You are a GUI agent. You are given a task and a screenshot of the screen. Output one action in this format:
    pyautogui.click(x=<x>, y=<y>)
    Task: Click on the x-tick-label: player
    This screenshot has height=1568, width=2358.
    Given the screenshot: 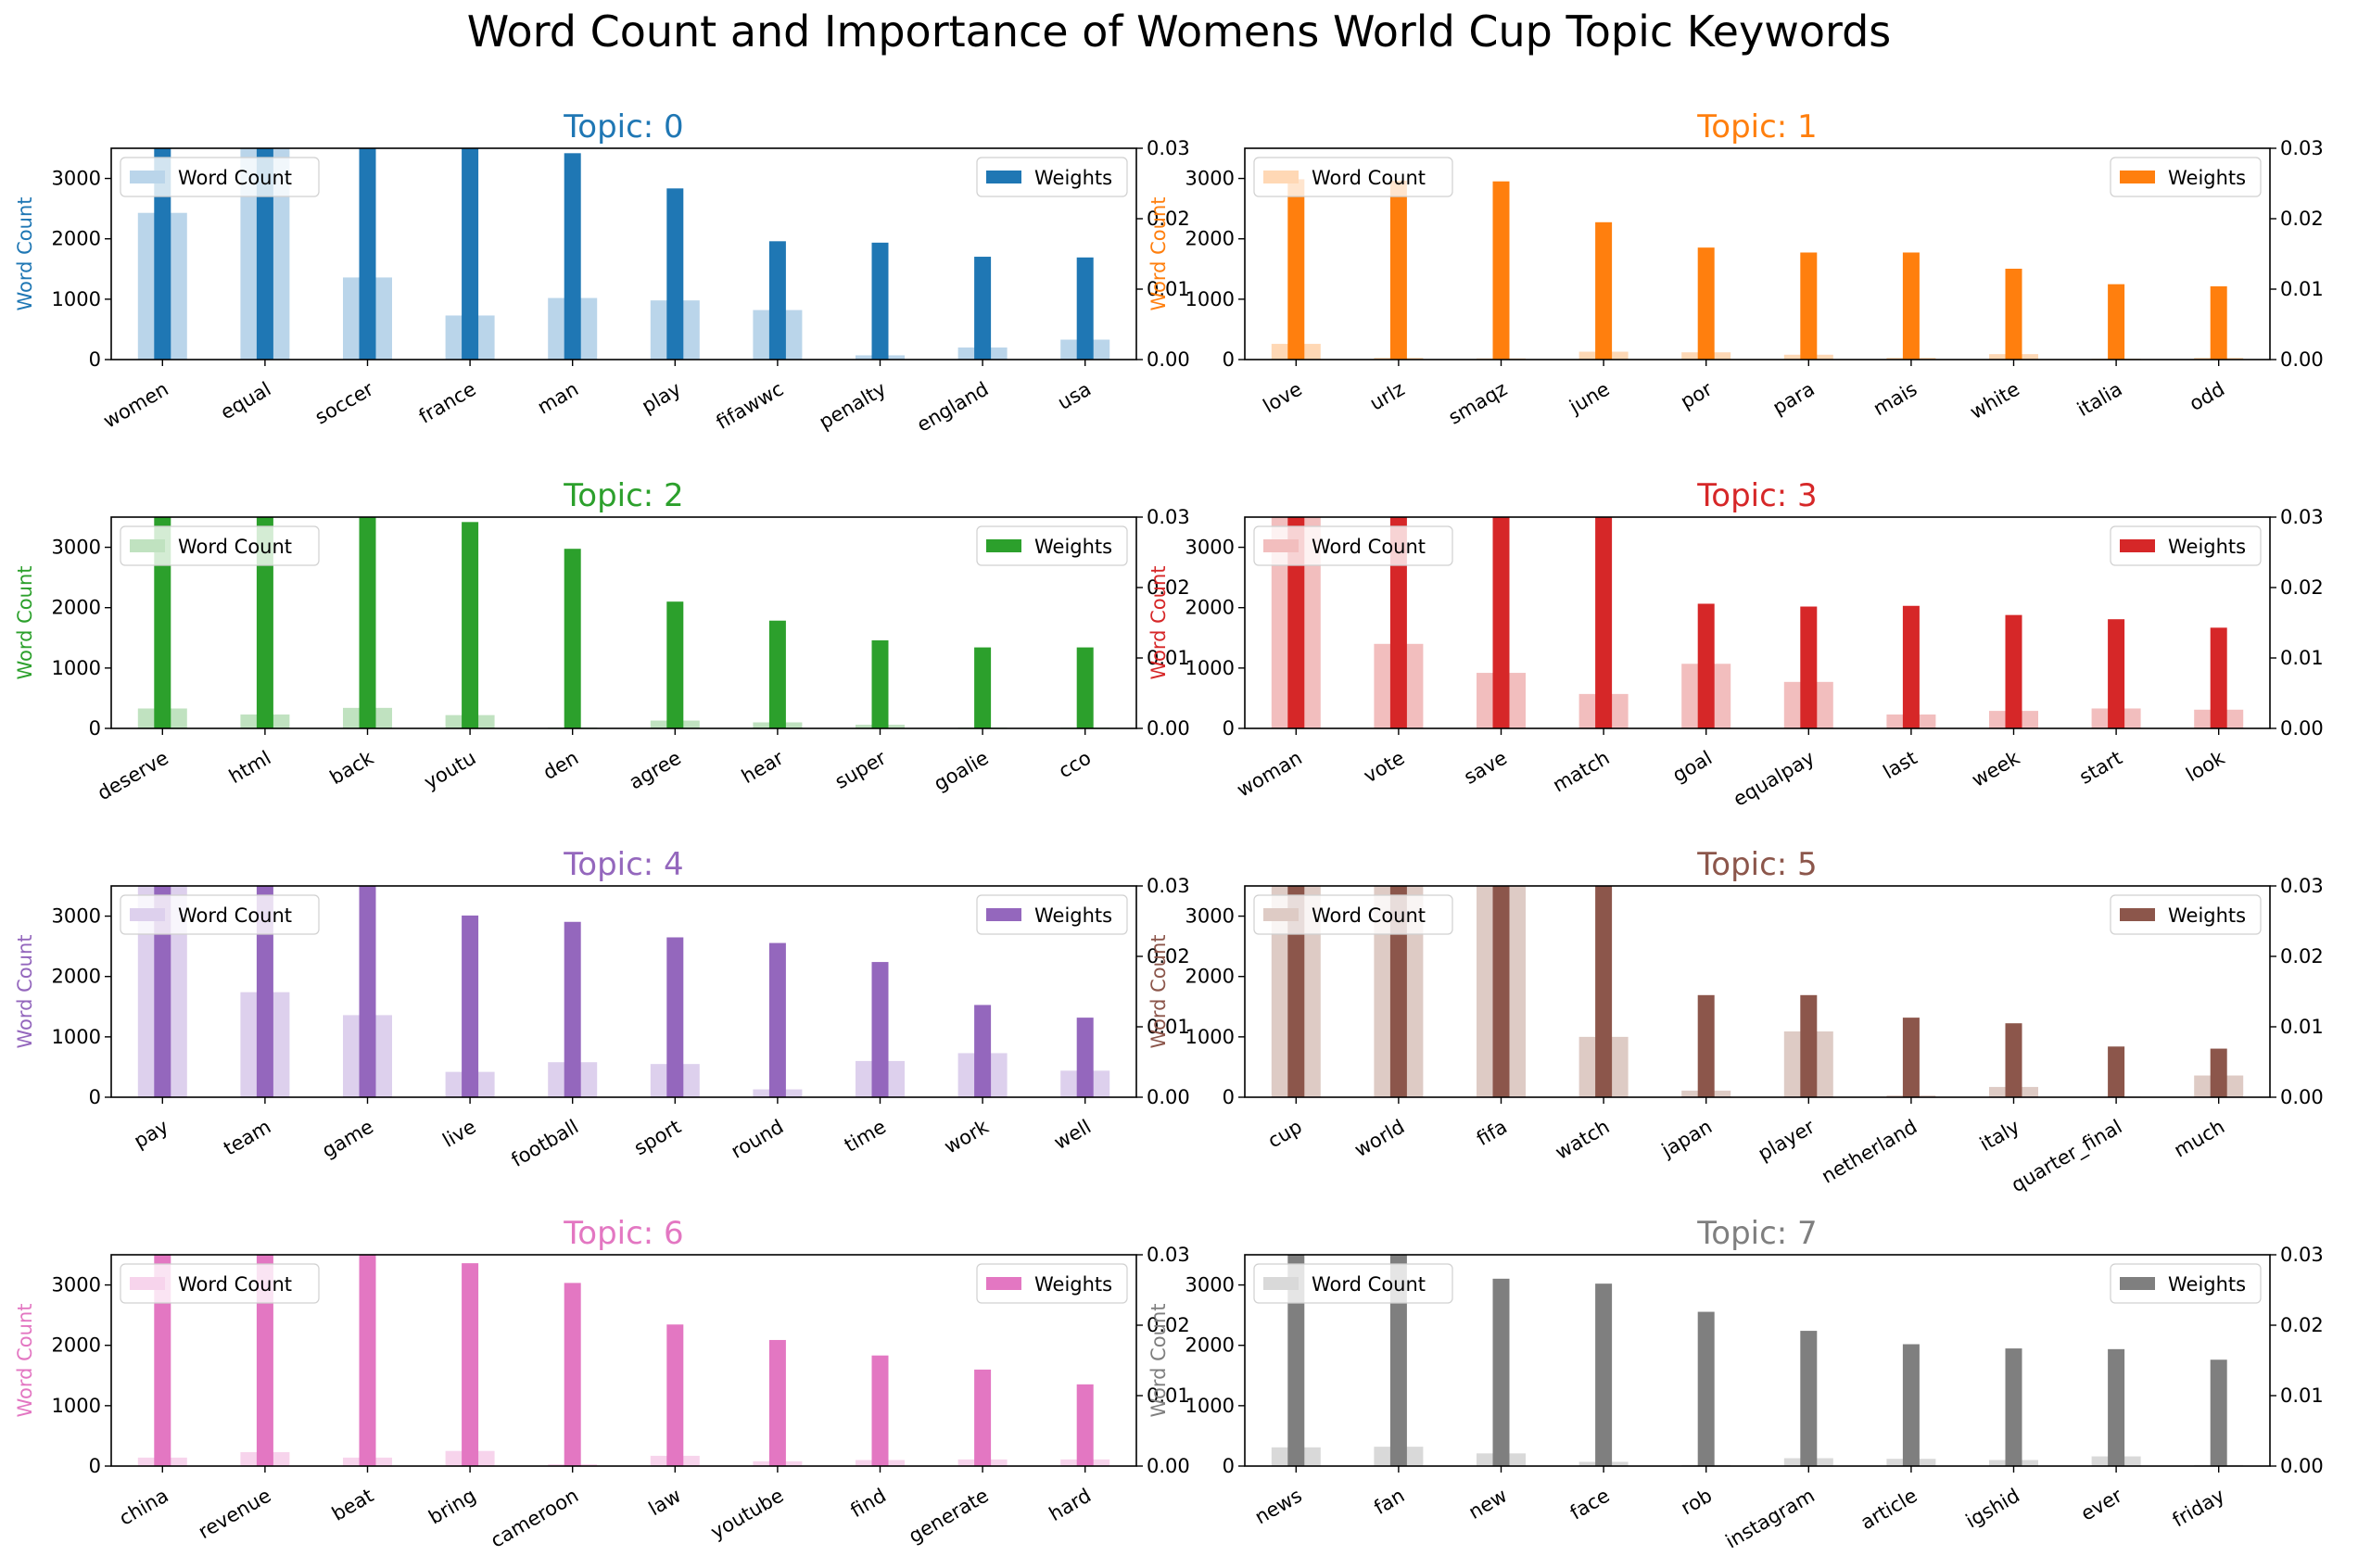 What is the action you would take?
    pyautogui.click(x=1787, y=1140)
    